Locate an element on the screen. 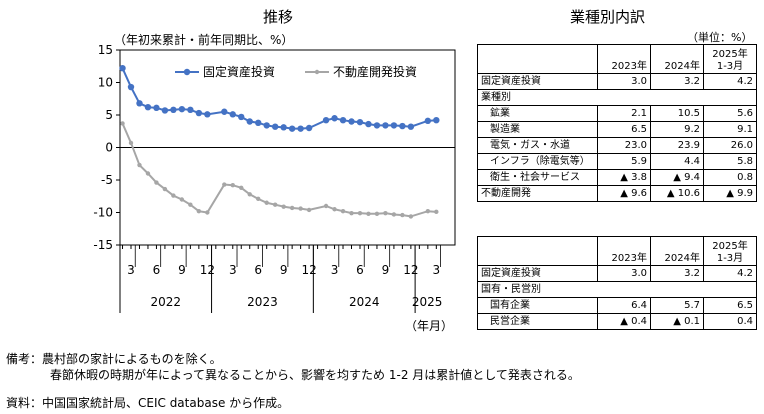 The height and width of the screenshot is (414, 764). table-row: 鉱業 2.1 10.5 5.6 is located at coordinates (617, 113).